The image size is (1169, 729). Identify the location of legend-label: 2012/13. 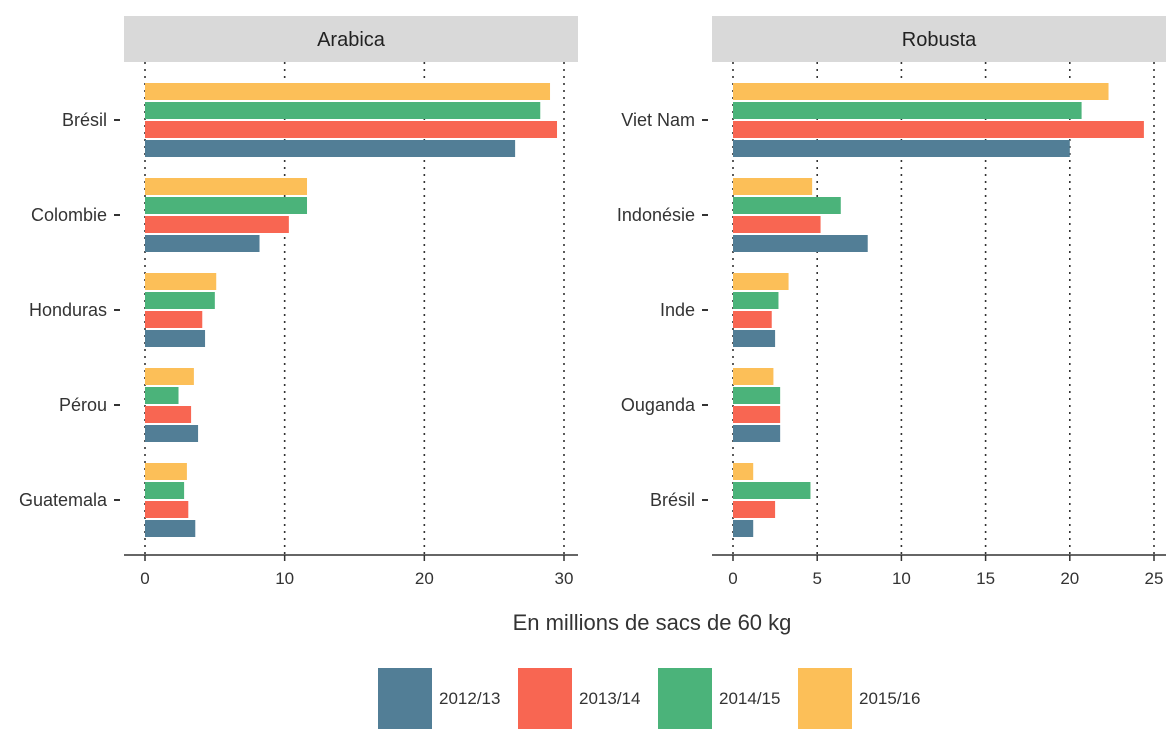
(469, 698).